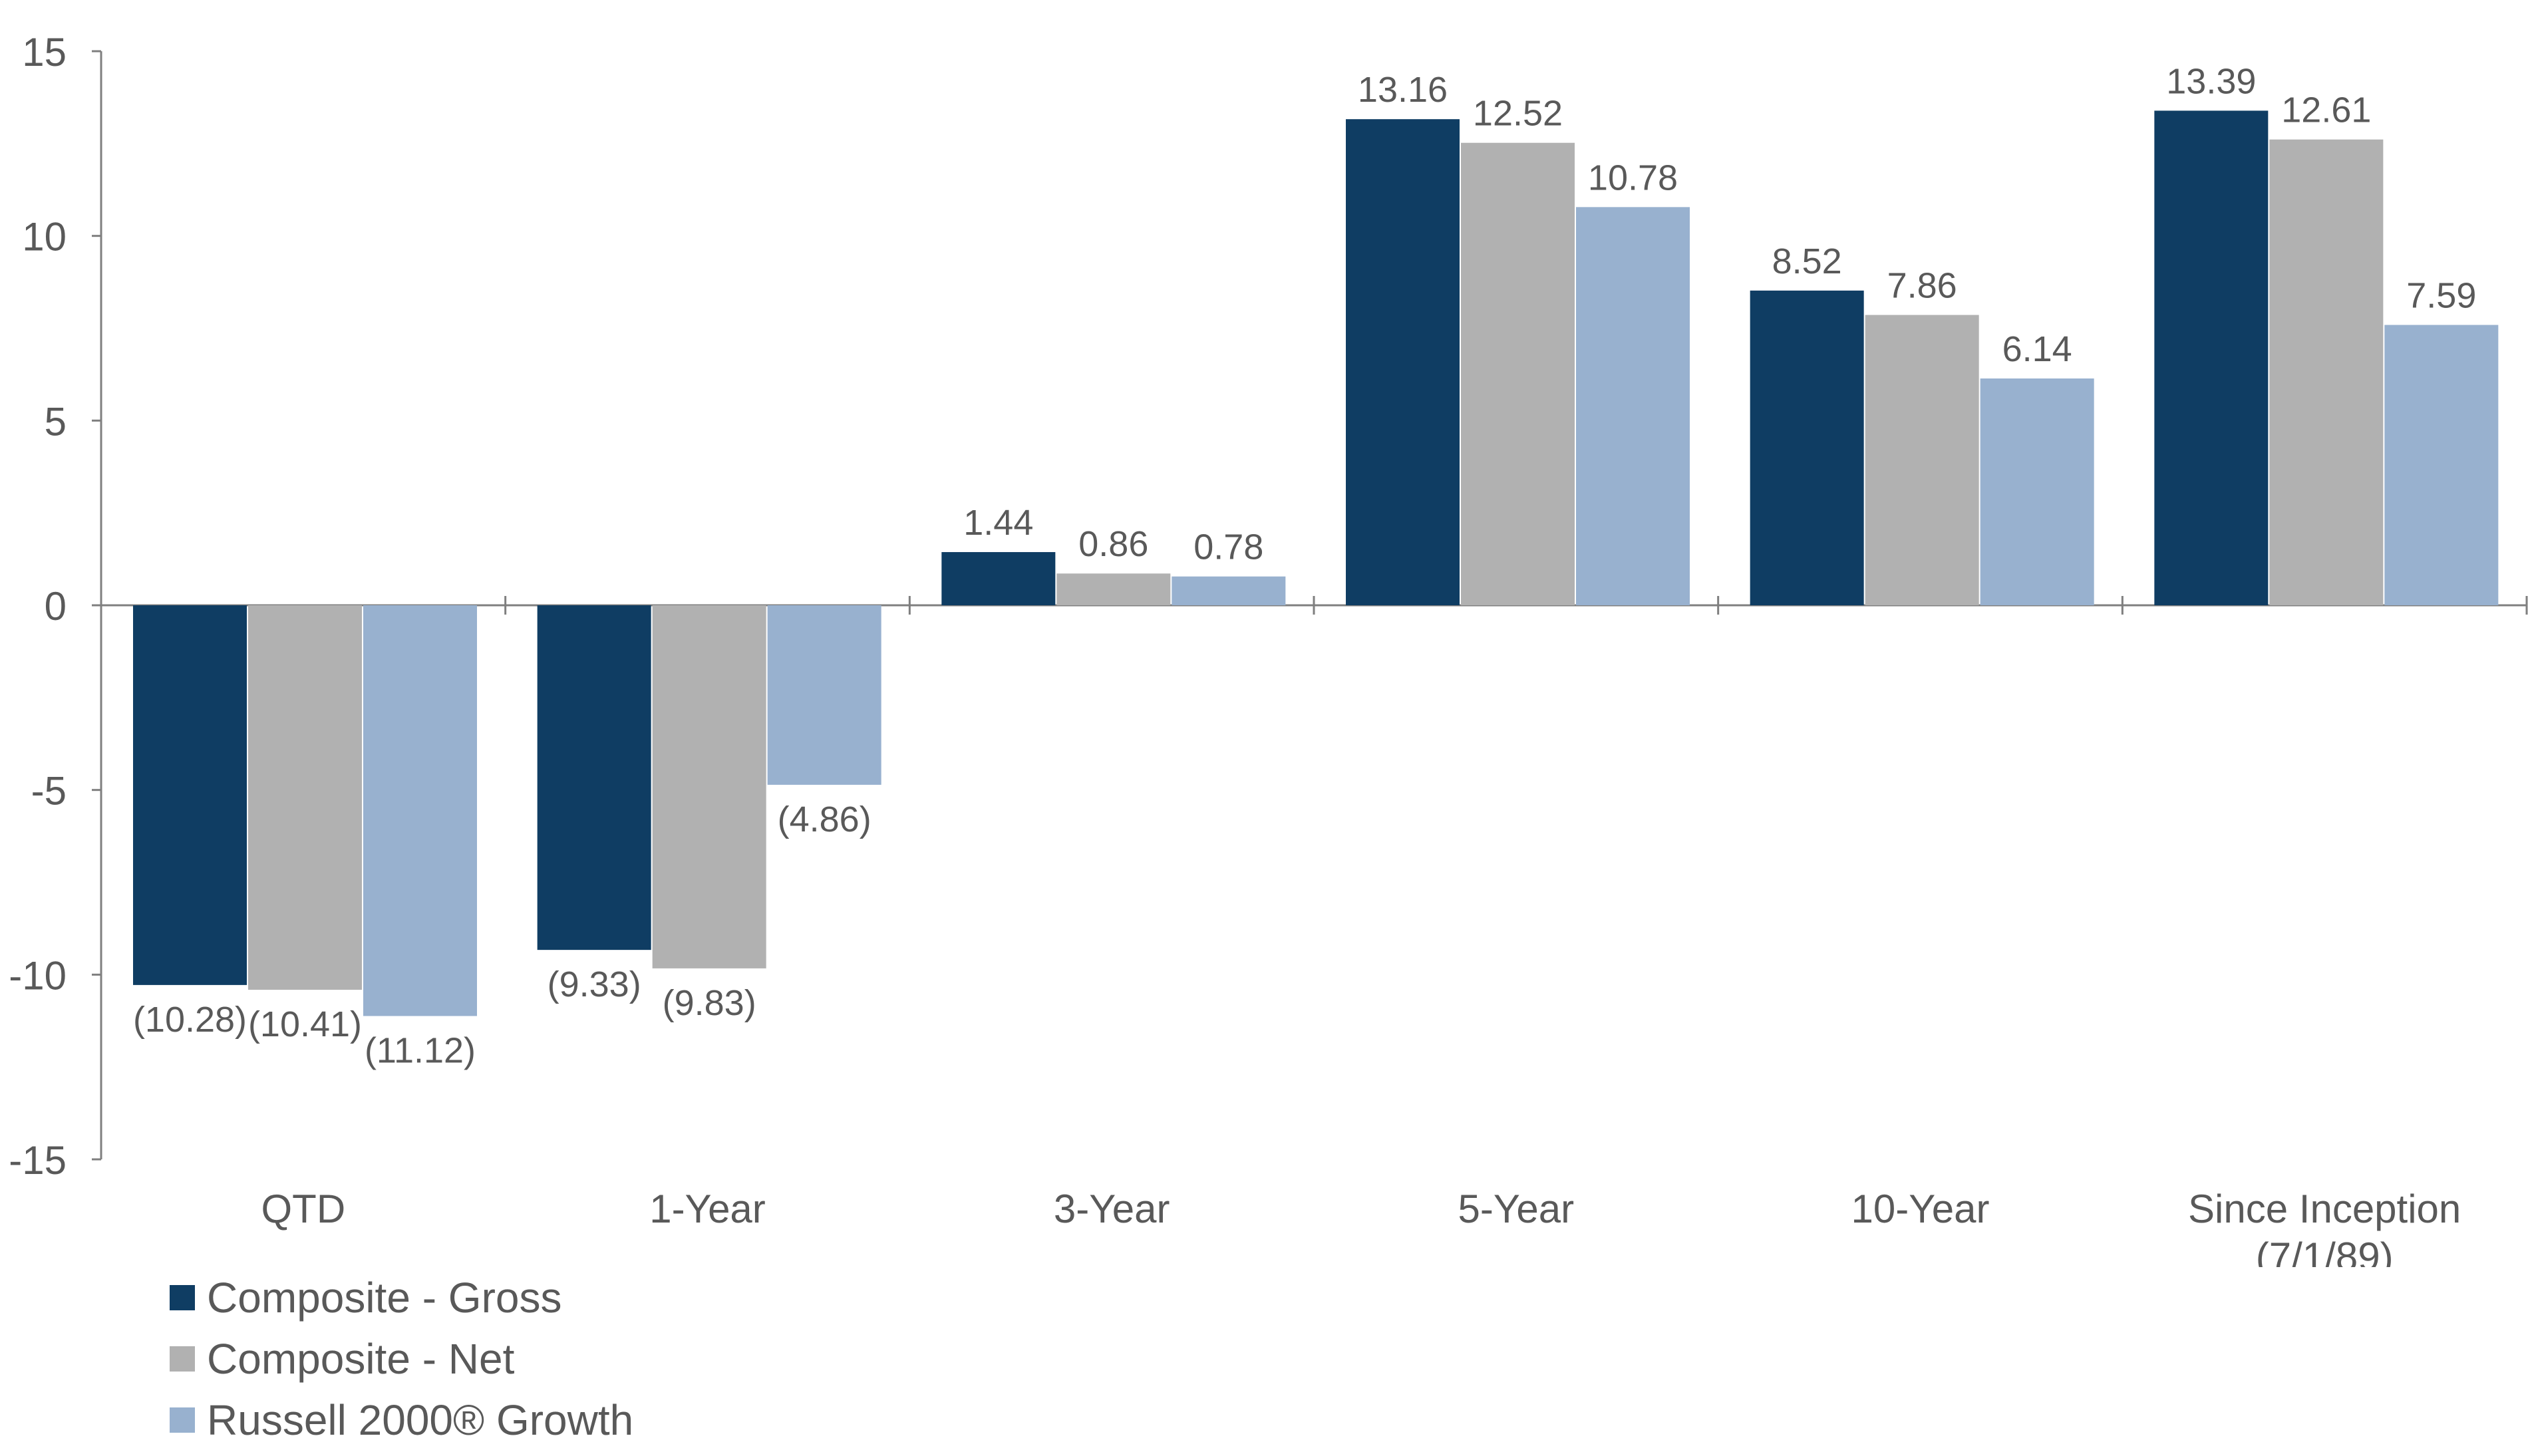  I want to click on data-label: 13.16, so click(1403, 90).